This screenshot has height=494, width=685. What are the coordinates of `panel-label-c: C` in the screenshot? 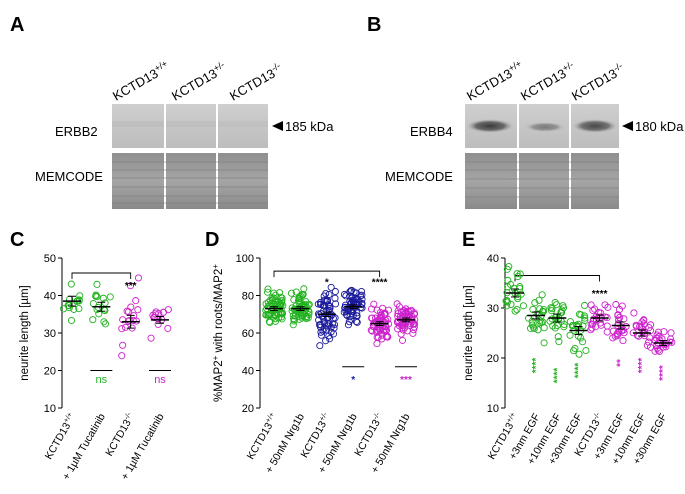 It's located at (17, 240).